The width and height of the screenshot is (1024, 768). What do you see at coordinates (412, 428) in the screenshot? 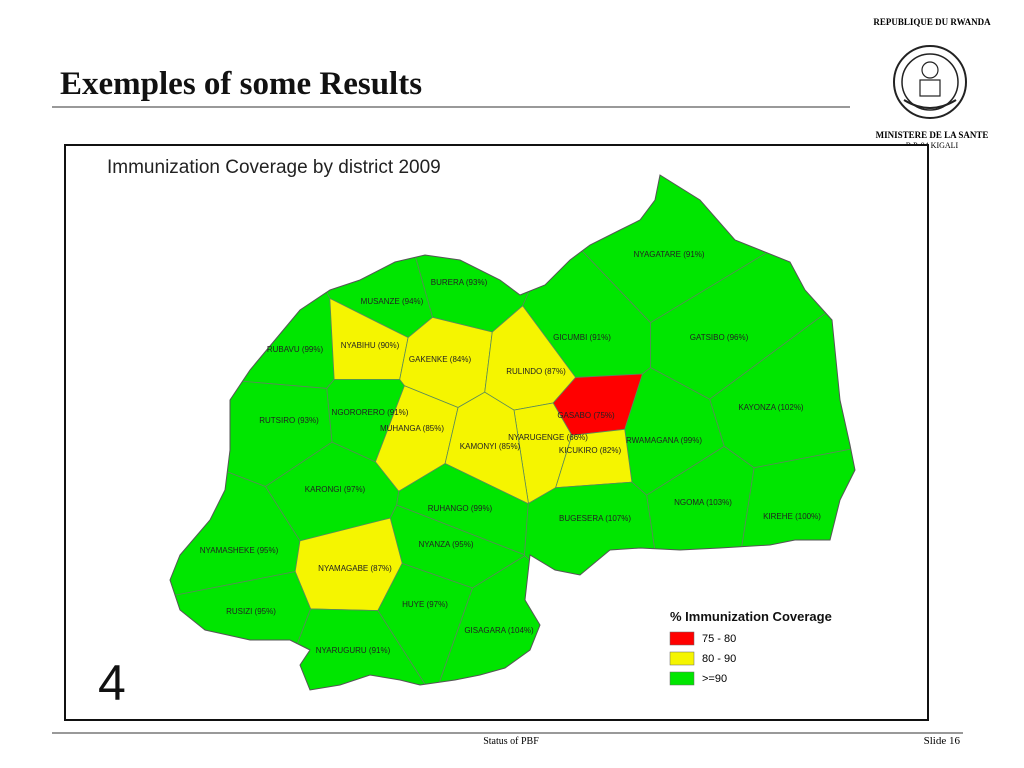
I see `district-label: MUHANGA (85%)` at bounding box center [412, 428].